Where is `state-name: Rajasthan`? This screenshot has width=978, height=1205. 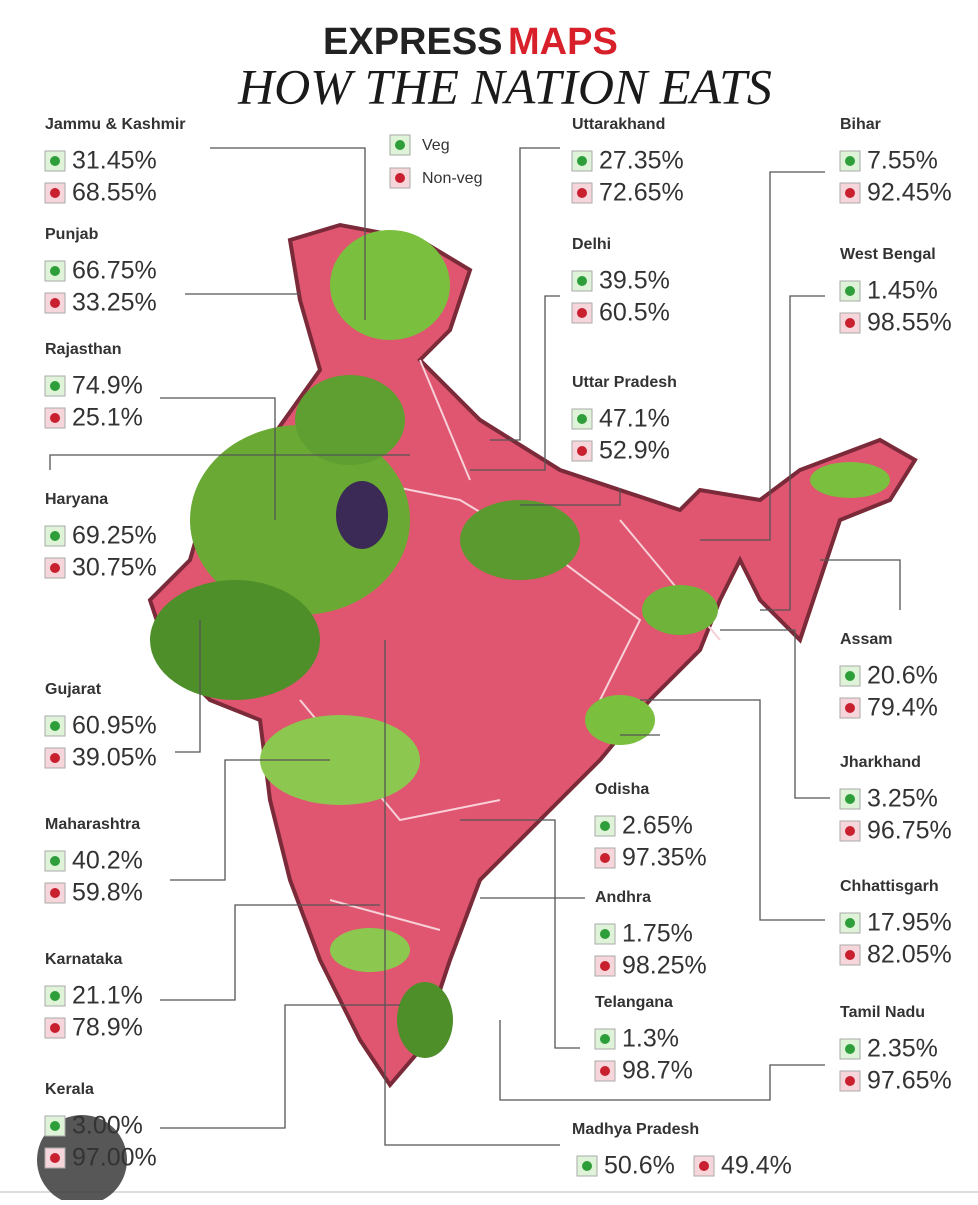 state-name: Rajasthan is located at coordinates (83, 349).